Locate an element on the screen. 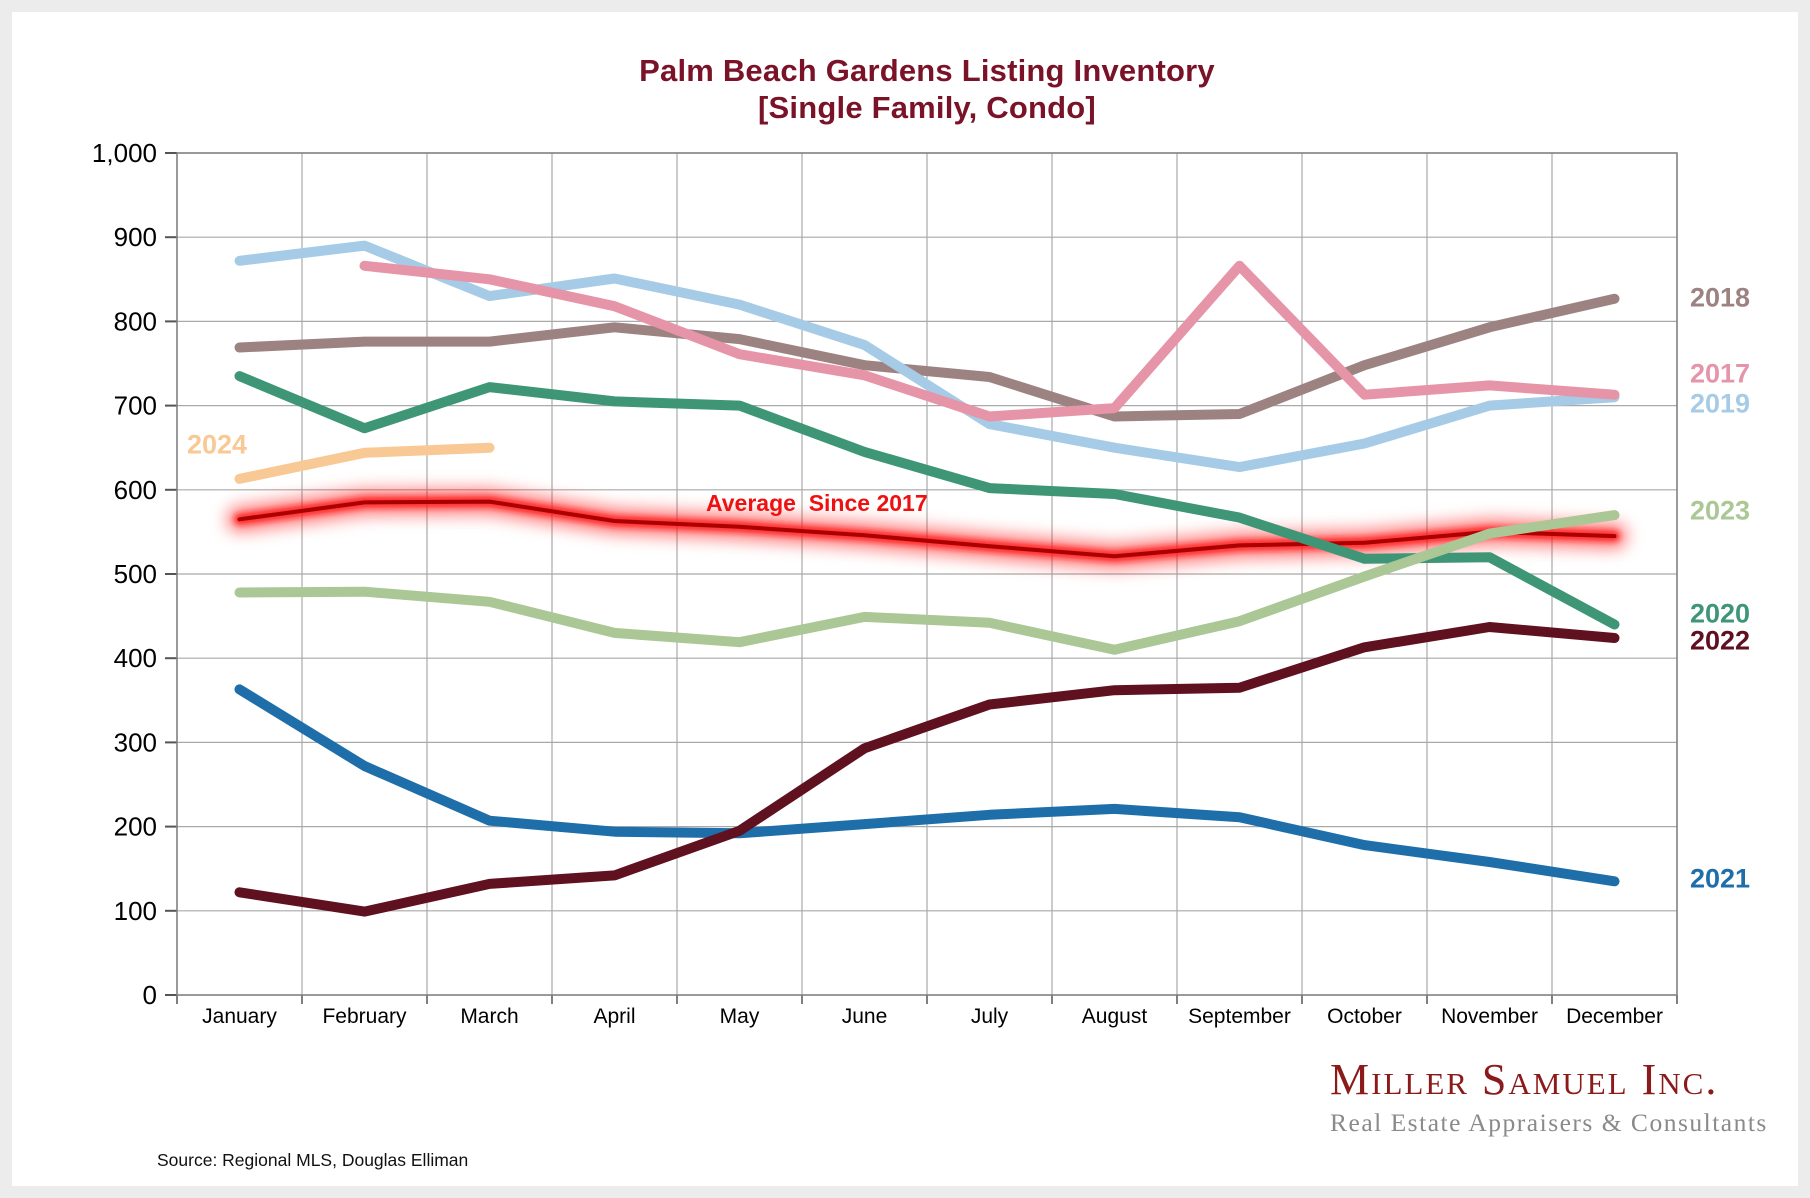 The image size is (1810, 1198). y-axis-tick-label: 200 is located at coordinates (135, 827).